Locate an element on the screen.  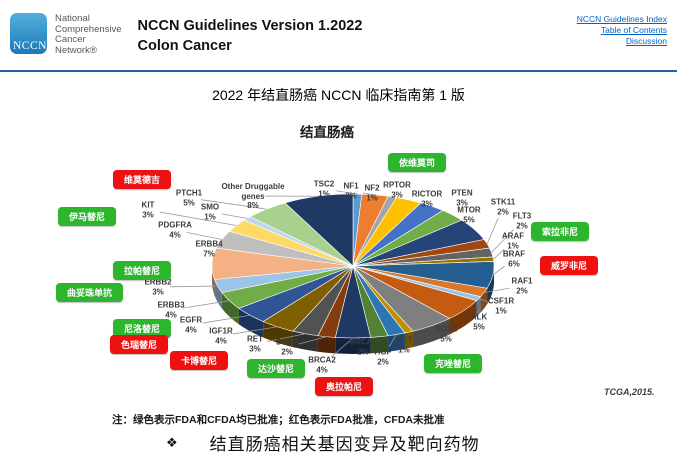
pie-slice-side-ALK is located at coordinates (463, 317).